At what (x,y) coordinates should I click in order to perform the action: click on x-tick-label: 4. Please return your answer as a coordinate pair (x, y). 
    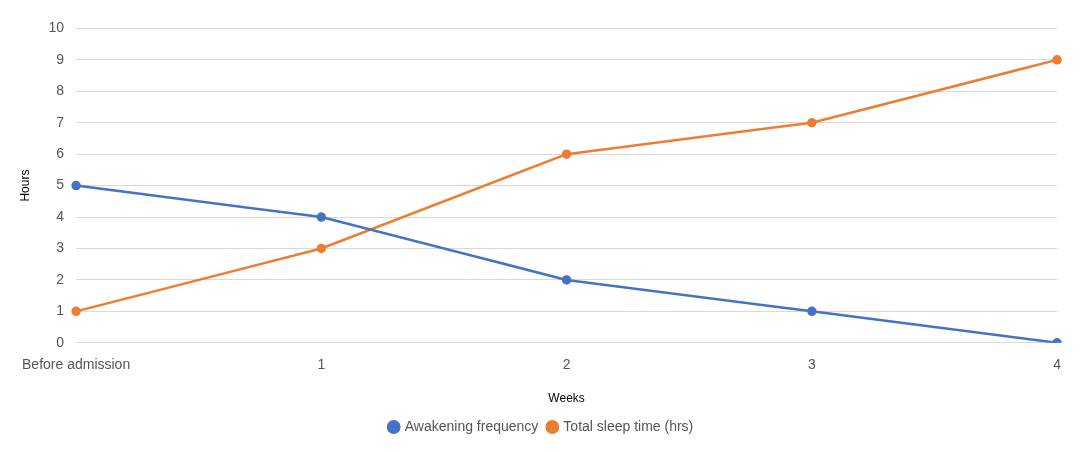
    Looking at the image, I should click on (1057, 364).